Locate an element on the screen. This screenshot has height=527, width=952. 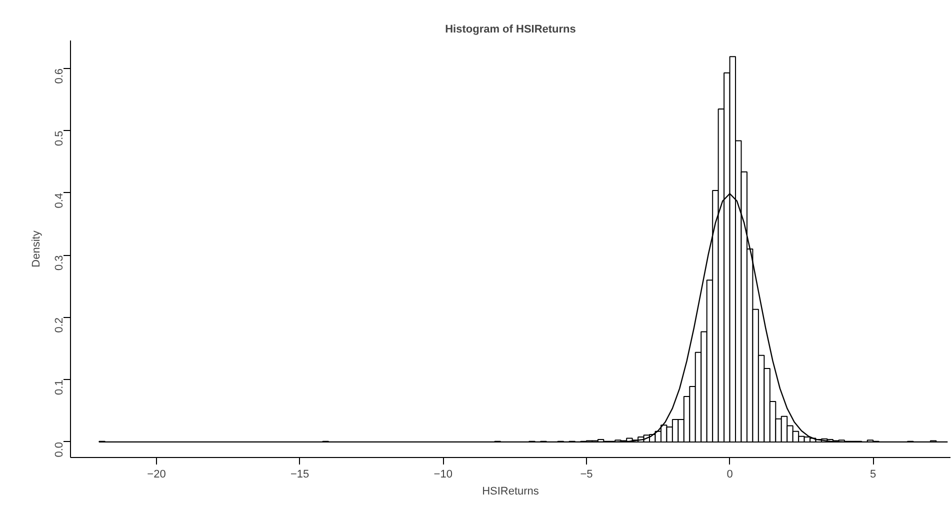
y-tick-label: 0.1 is located at coordinates (60, 387).